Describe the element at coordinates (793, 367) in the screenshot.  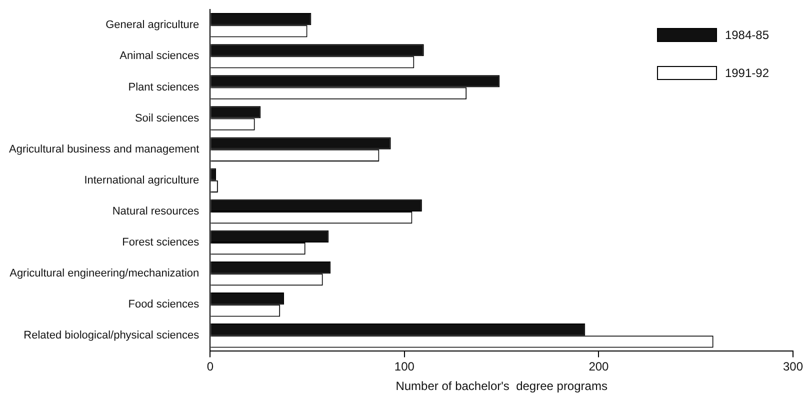
I see `x-tick-label: 300` at that location.